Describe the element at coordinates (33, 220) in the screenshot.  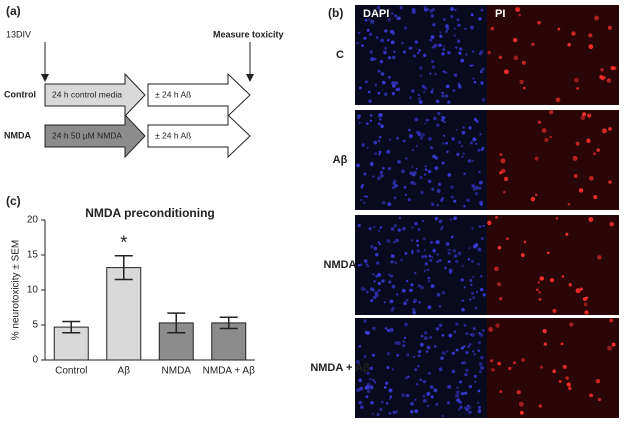
I see `y-tick-label: 20` at that location.